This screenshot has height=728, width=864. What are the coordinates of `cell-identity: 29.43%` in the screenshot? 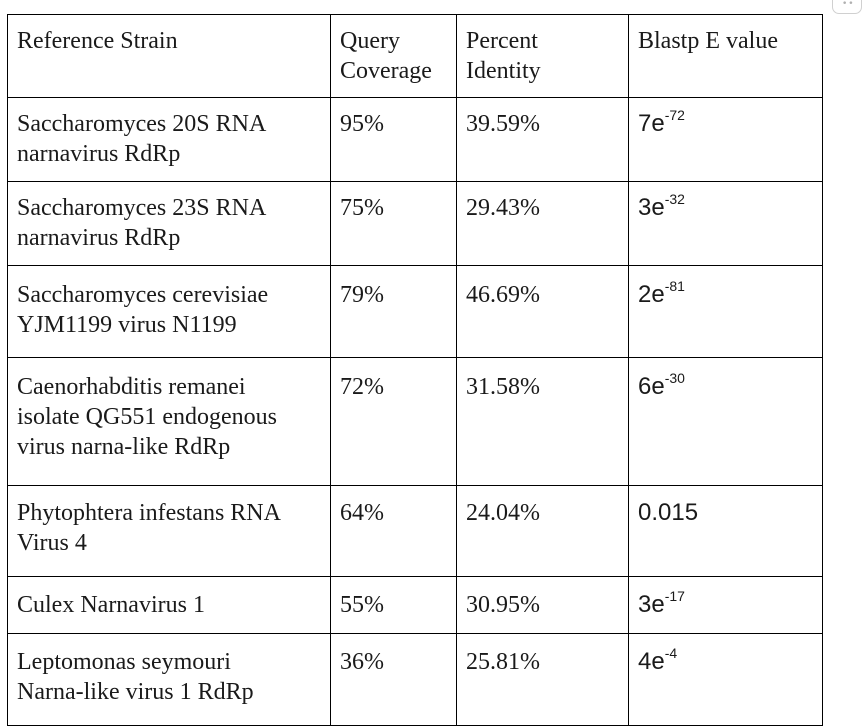 It's located at (543, 224).